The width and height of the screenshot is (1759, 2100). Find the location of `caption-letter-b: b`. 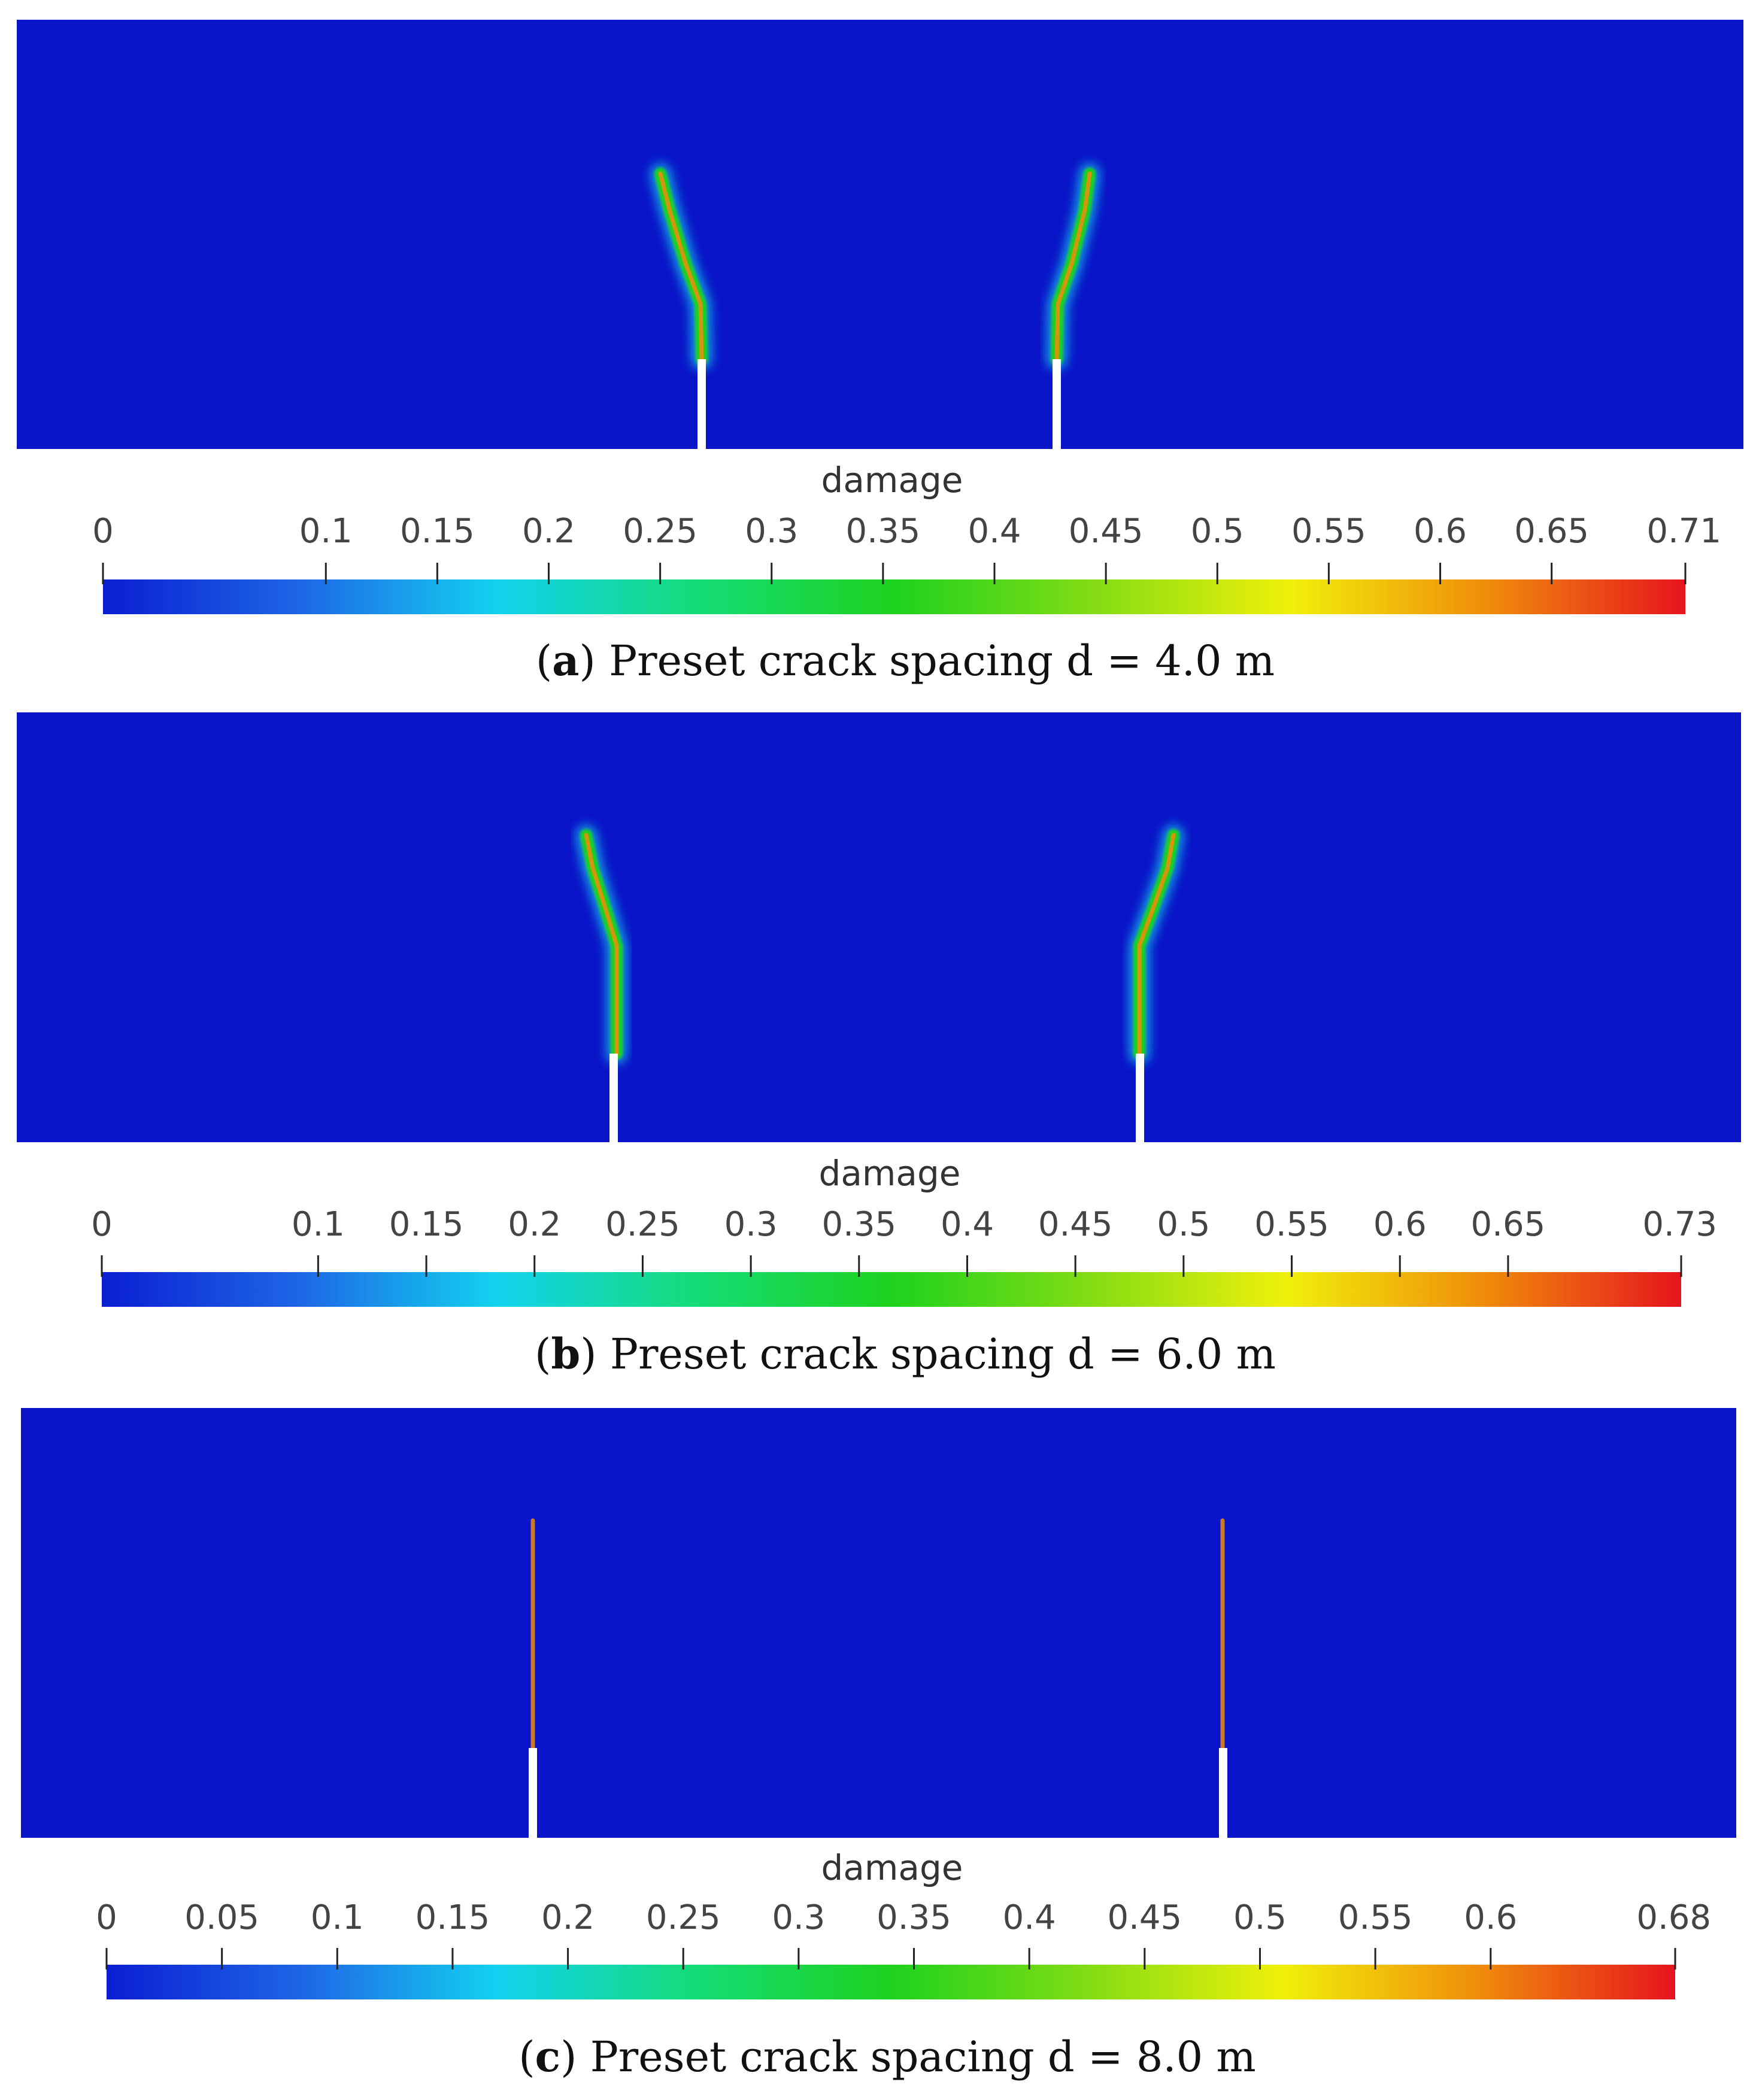

caption-letter-b: b is located at coordinates (565, 1354).